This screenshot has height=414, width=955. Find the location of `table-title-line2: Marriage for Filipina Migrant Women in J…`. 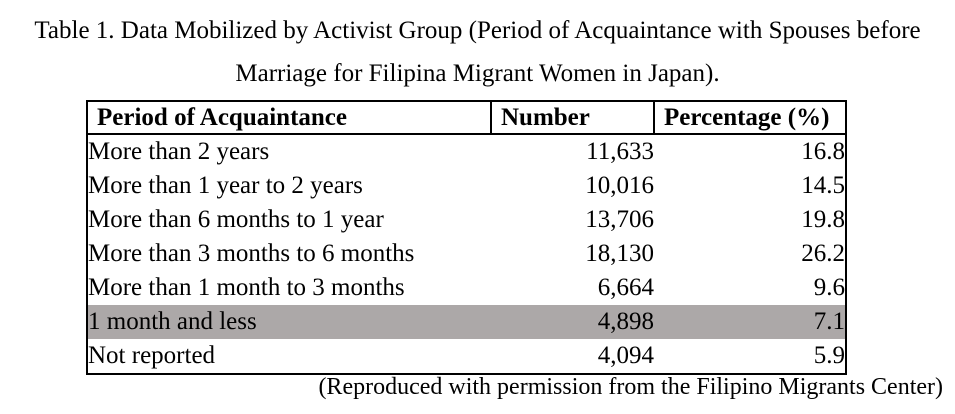

table-title-line2: Marriage for Filipina Migrant Women in J… is located at coordinates (477, 73).